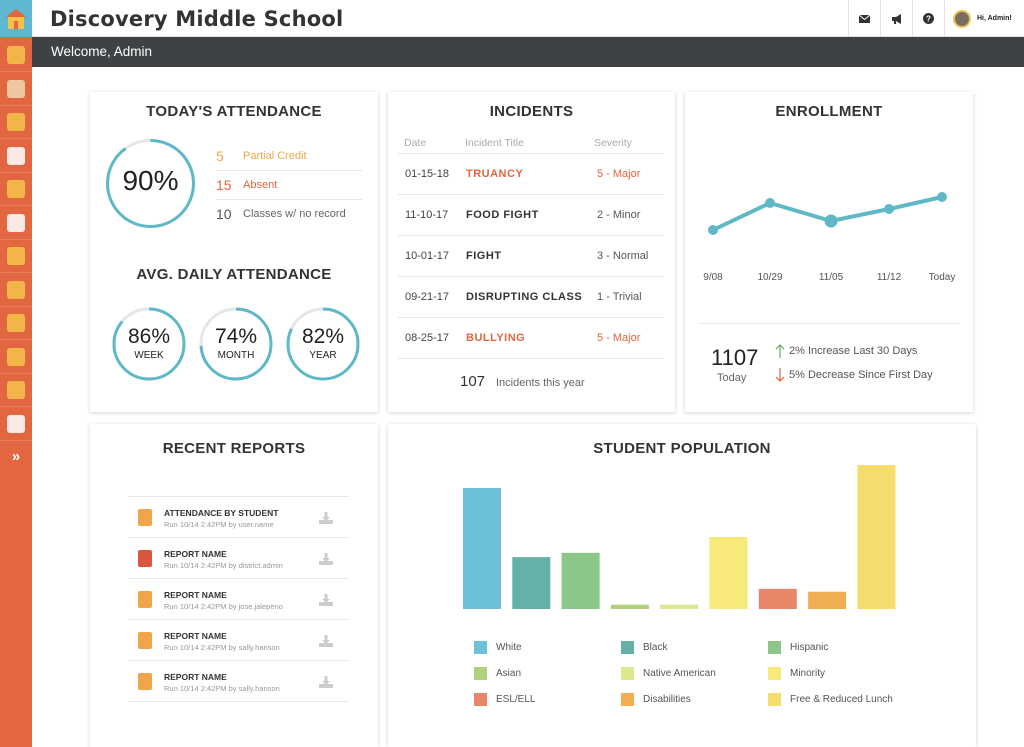 The width and height of the screenshot is (1024, 747). Describe the element at coordinates (613, 143) in the screenshot. I see `incidents-col-severity: Severity` at that location.